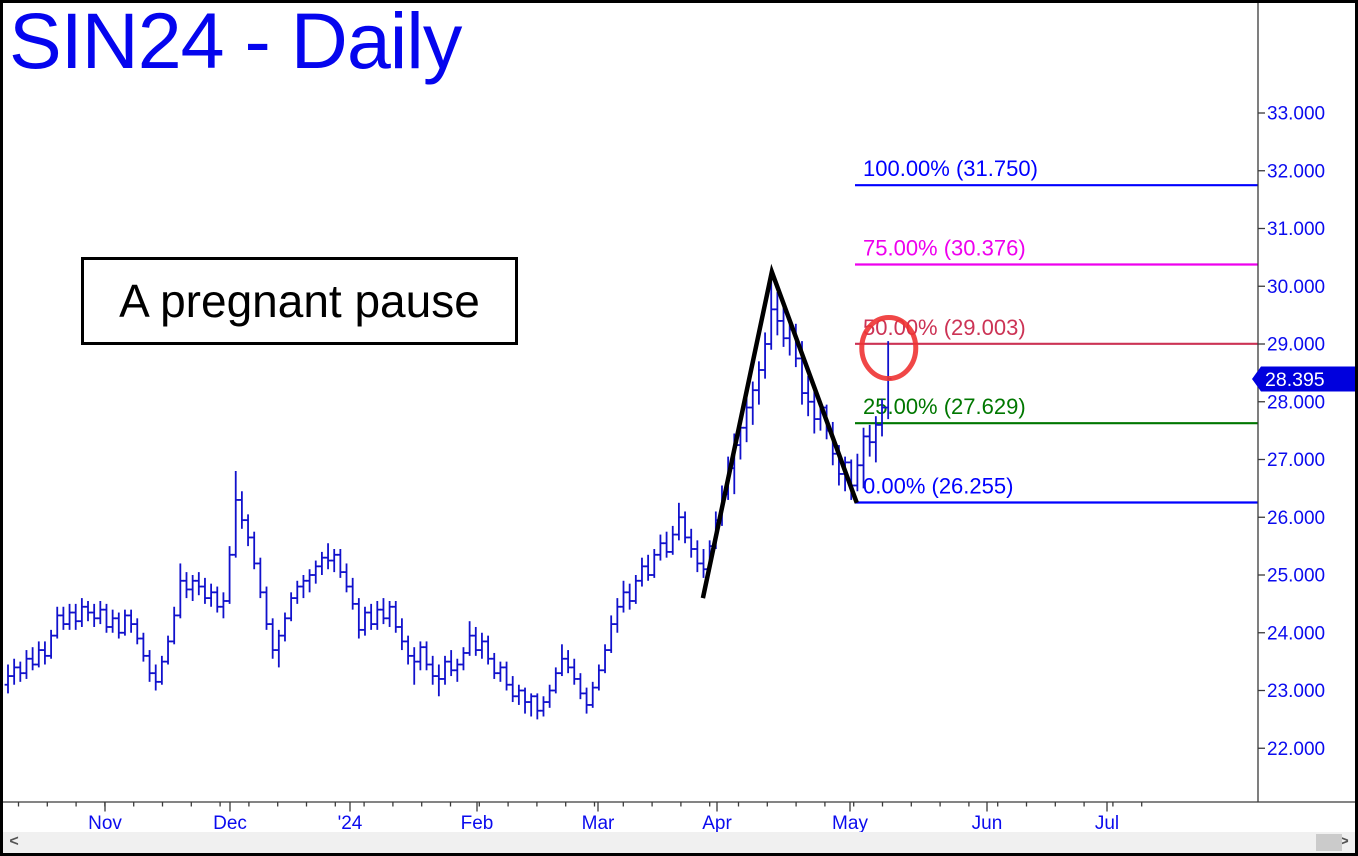 This screenshot has height=856, width=1358. Describe the element at coordinates (1344, 841) in the screenshot. I see `scroll-right-icon: >` at that location.